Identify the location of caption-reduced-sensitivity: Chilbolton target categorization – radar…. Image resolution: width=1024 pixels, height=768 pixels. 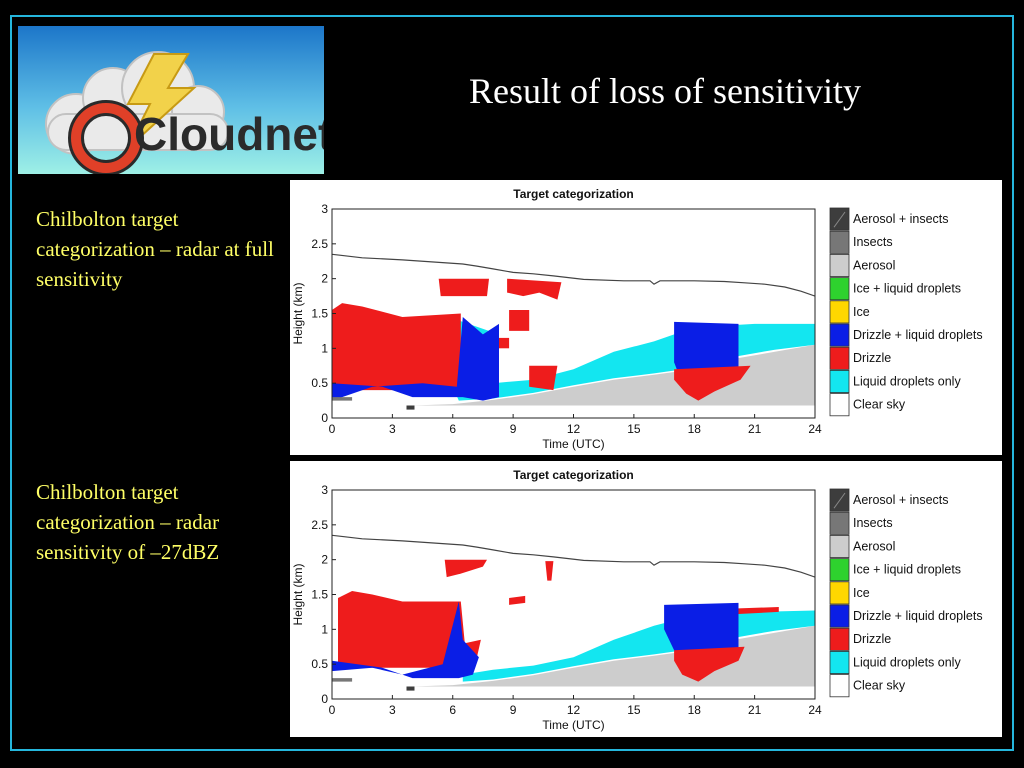
(128, 522).